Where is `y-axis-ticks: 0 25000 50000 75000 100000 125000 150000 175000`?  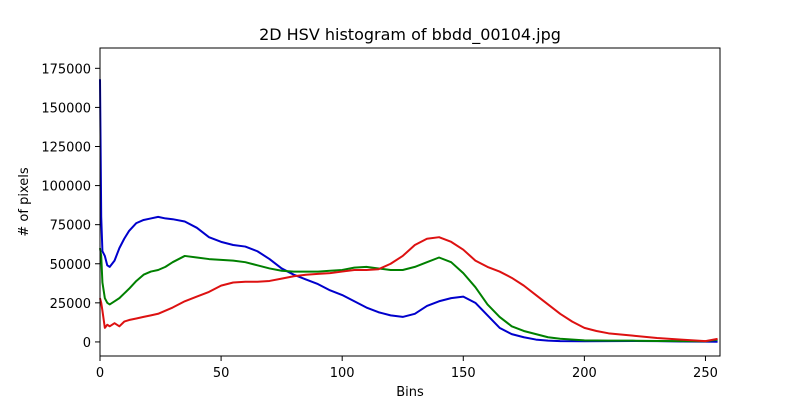
y-axis-ticks: 0 25000 50000 75000 100000 125000 150000 175000 is located at coordinates (70, 206).